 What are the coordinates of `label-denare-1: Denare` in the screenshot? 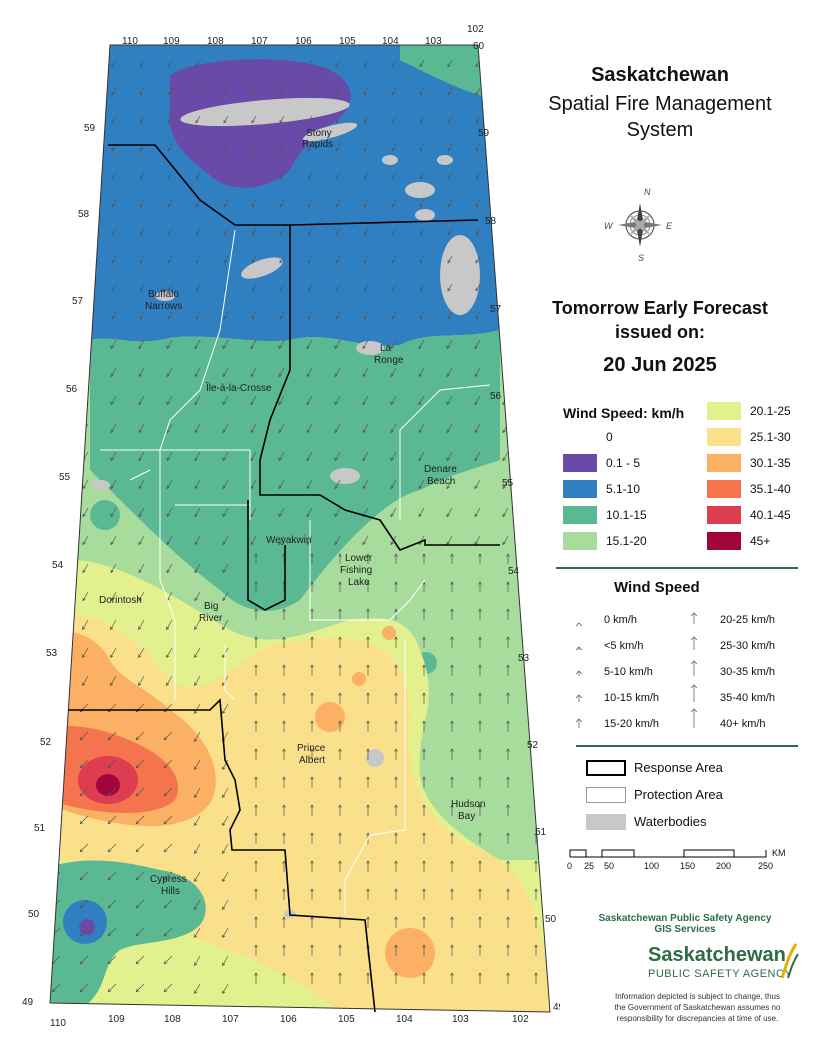 It's located at (440, 469).